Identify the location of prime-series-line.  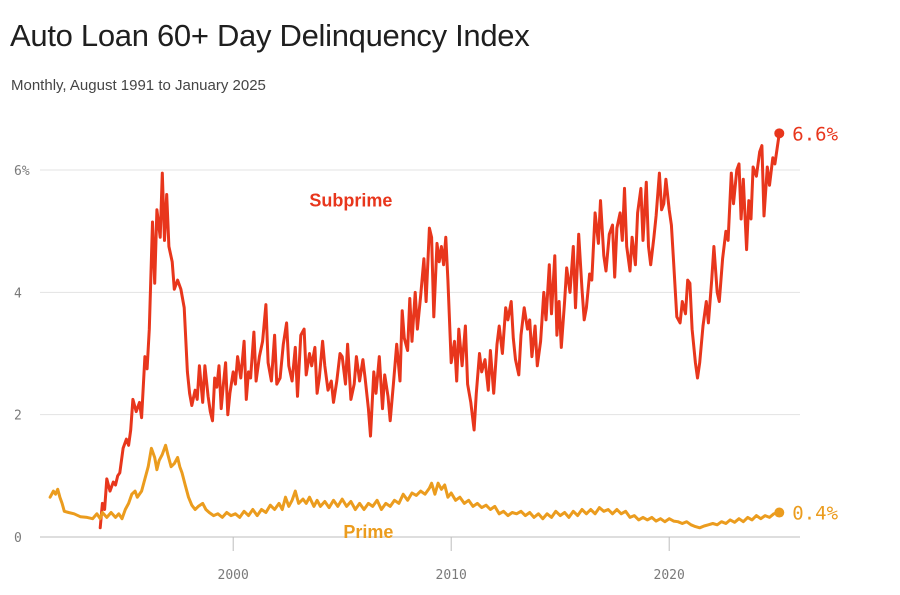
(414, 486).